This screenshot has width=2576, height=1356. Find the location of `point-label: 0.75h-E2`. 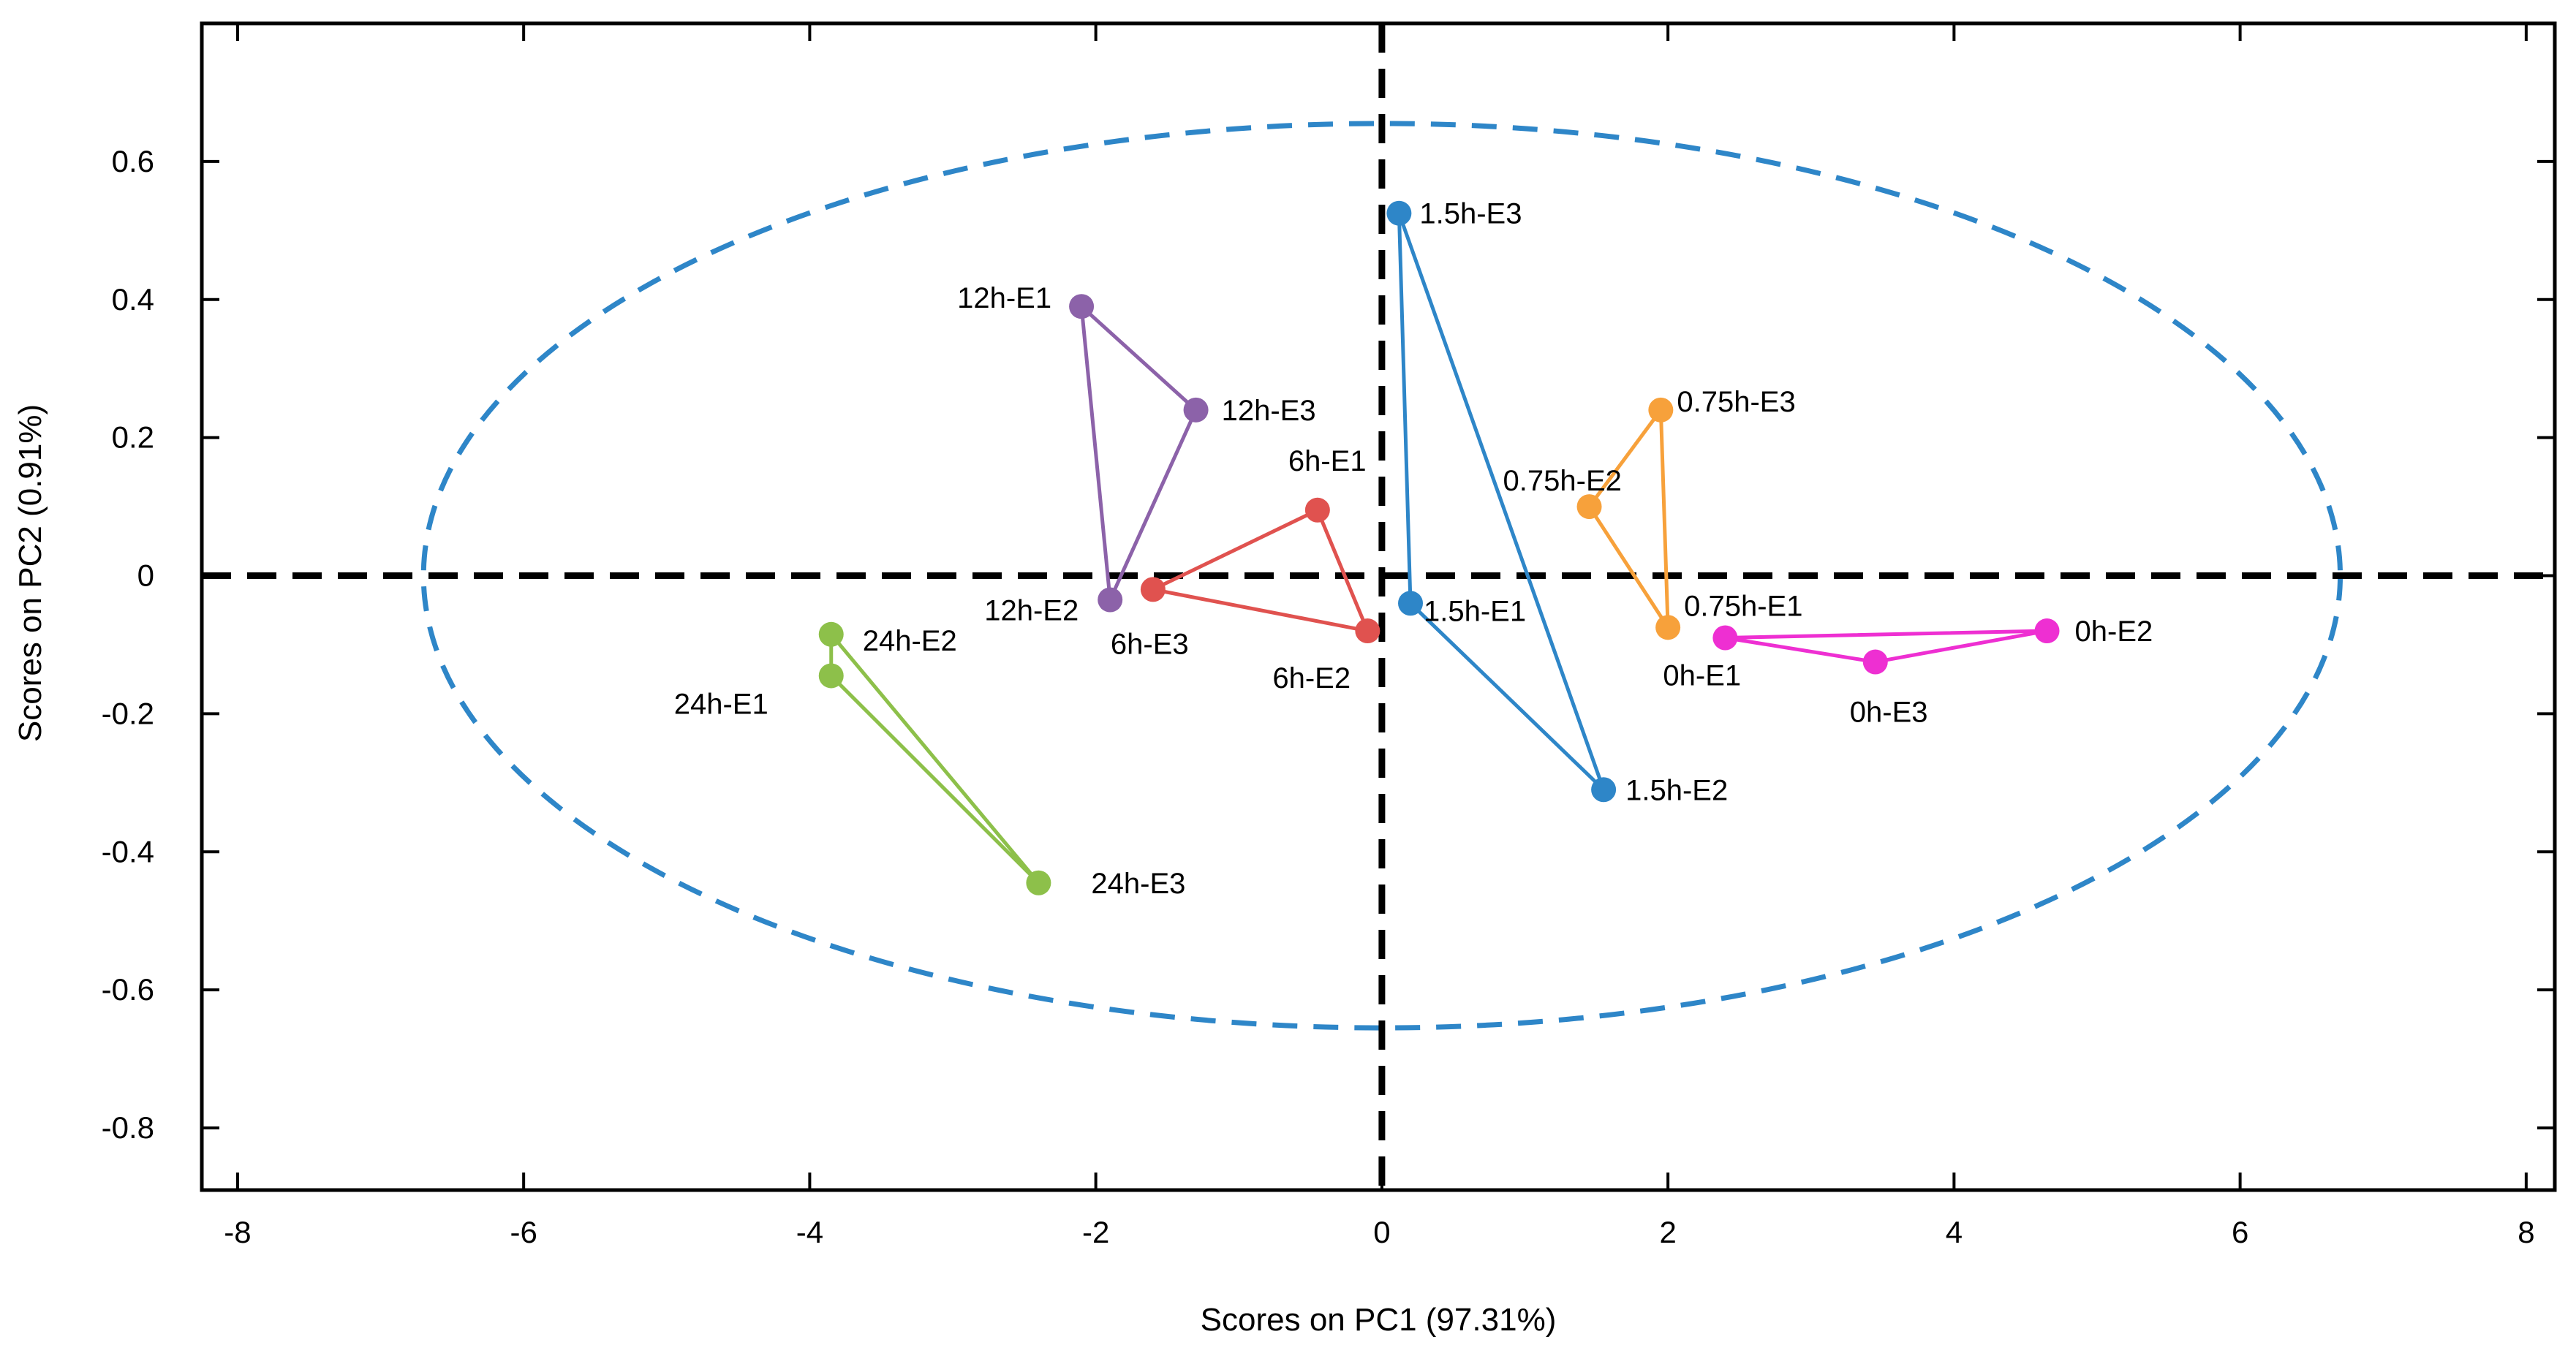

point-label: 0.75h-E2 is located at coordinates (1562, 481).